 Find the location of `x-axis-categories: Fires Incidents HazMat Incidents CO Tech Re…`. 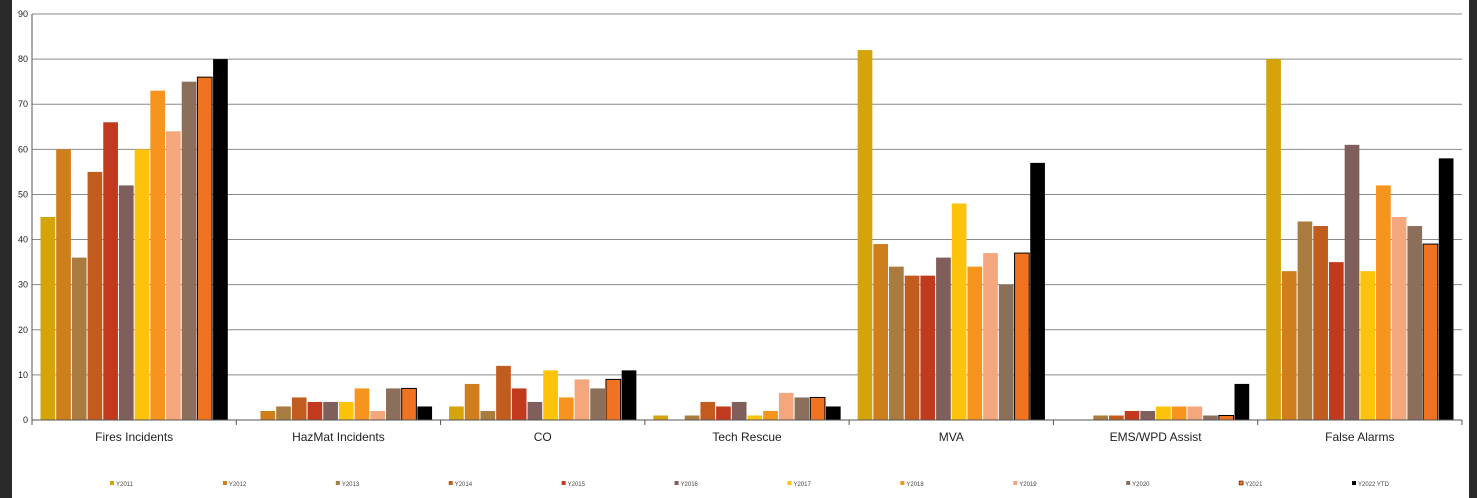

x-axis-categories: Fires Incidents HazMat Incidents CO Tech Re… is located at coordinates (744, 437).